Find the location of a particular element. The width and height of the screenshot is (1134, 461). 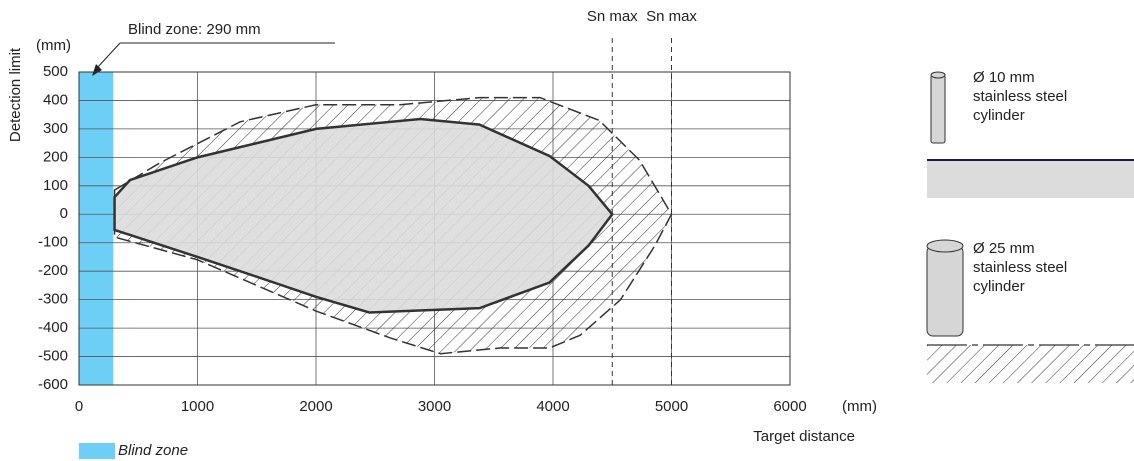

x-tick-label: 2000 is located at coordinates (315, 406).